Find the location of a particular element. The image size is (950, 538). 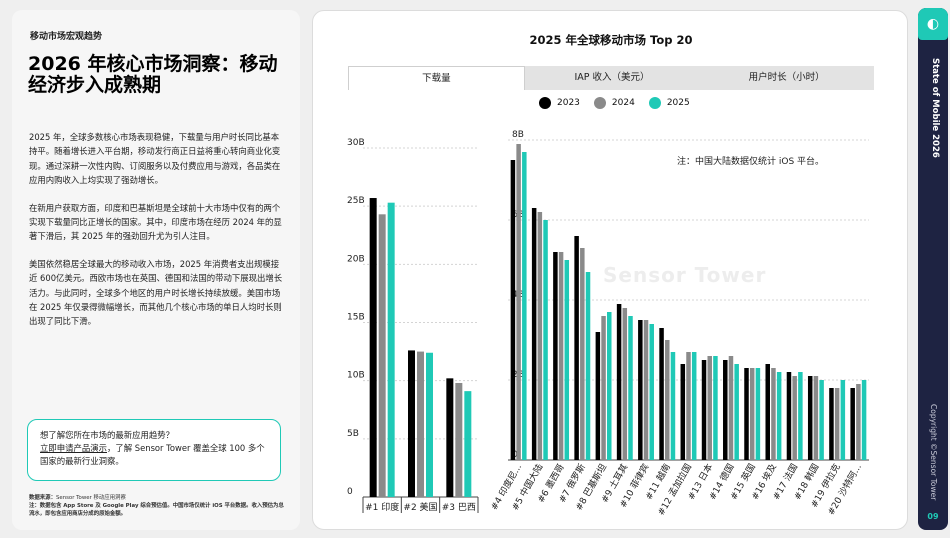

tab-bar: 下载量 IAP 收入（美元） 用户时长（小时） is located at coordinates (611, 78).